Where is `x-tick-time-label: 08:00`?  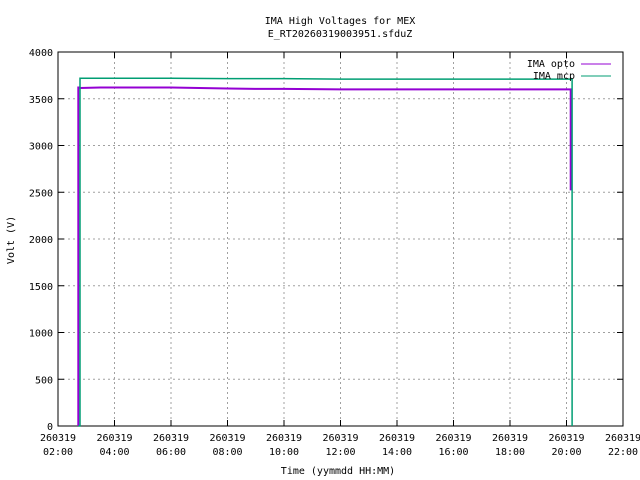
x-tick-time-label: 08:00 is located at coordinates (227, 452).